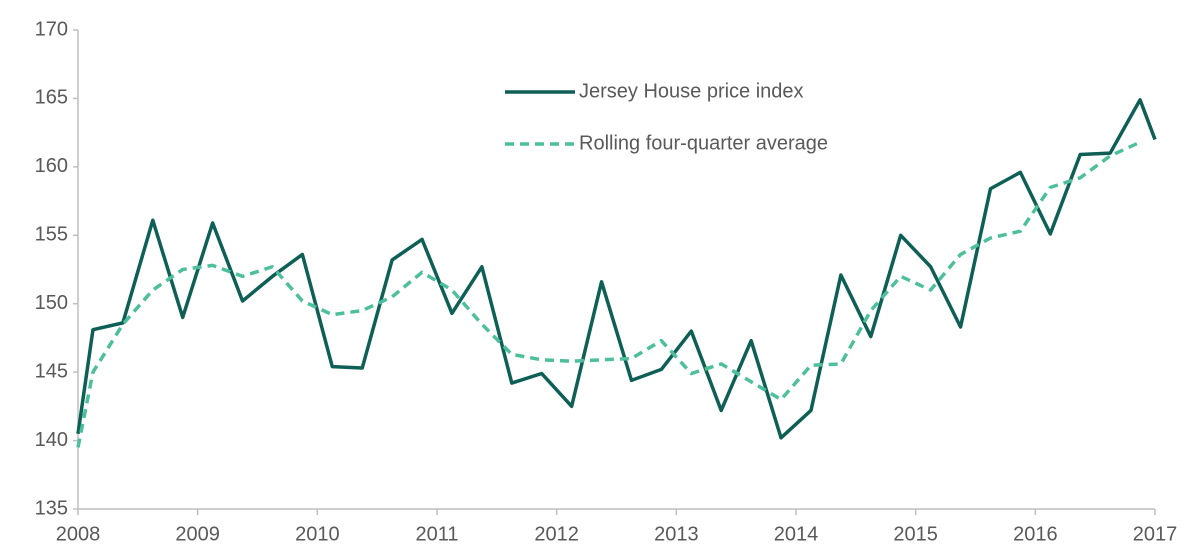  I want to click on x-tick-label: 2014, so click(796, 534).